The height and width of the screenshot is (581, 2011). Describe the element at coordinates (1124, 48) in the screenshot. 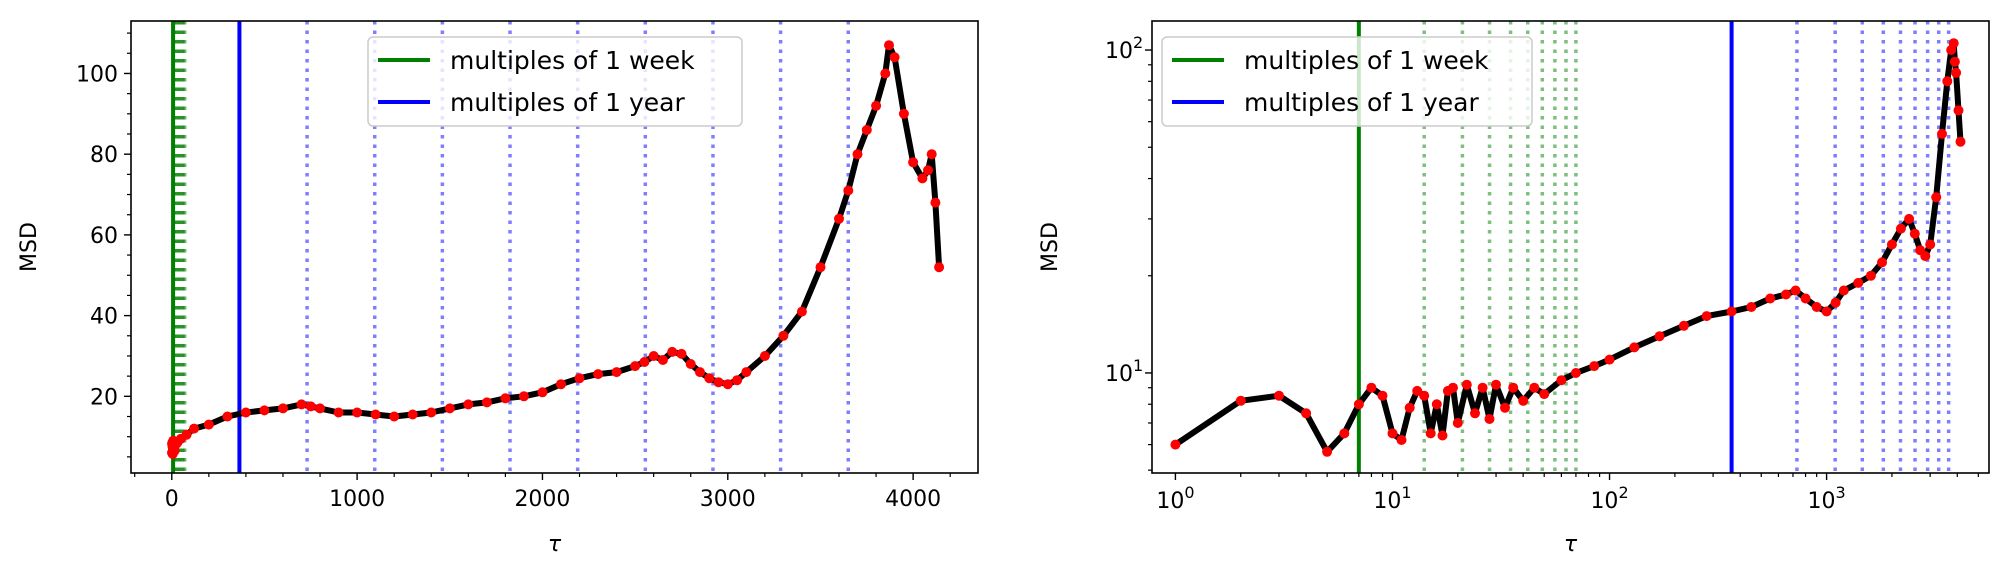

I see `y-tick-label: 10²` at that location.